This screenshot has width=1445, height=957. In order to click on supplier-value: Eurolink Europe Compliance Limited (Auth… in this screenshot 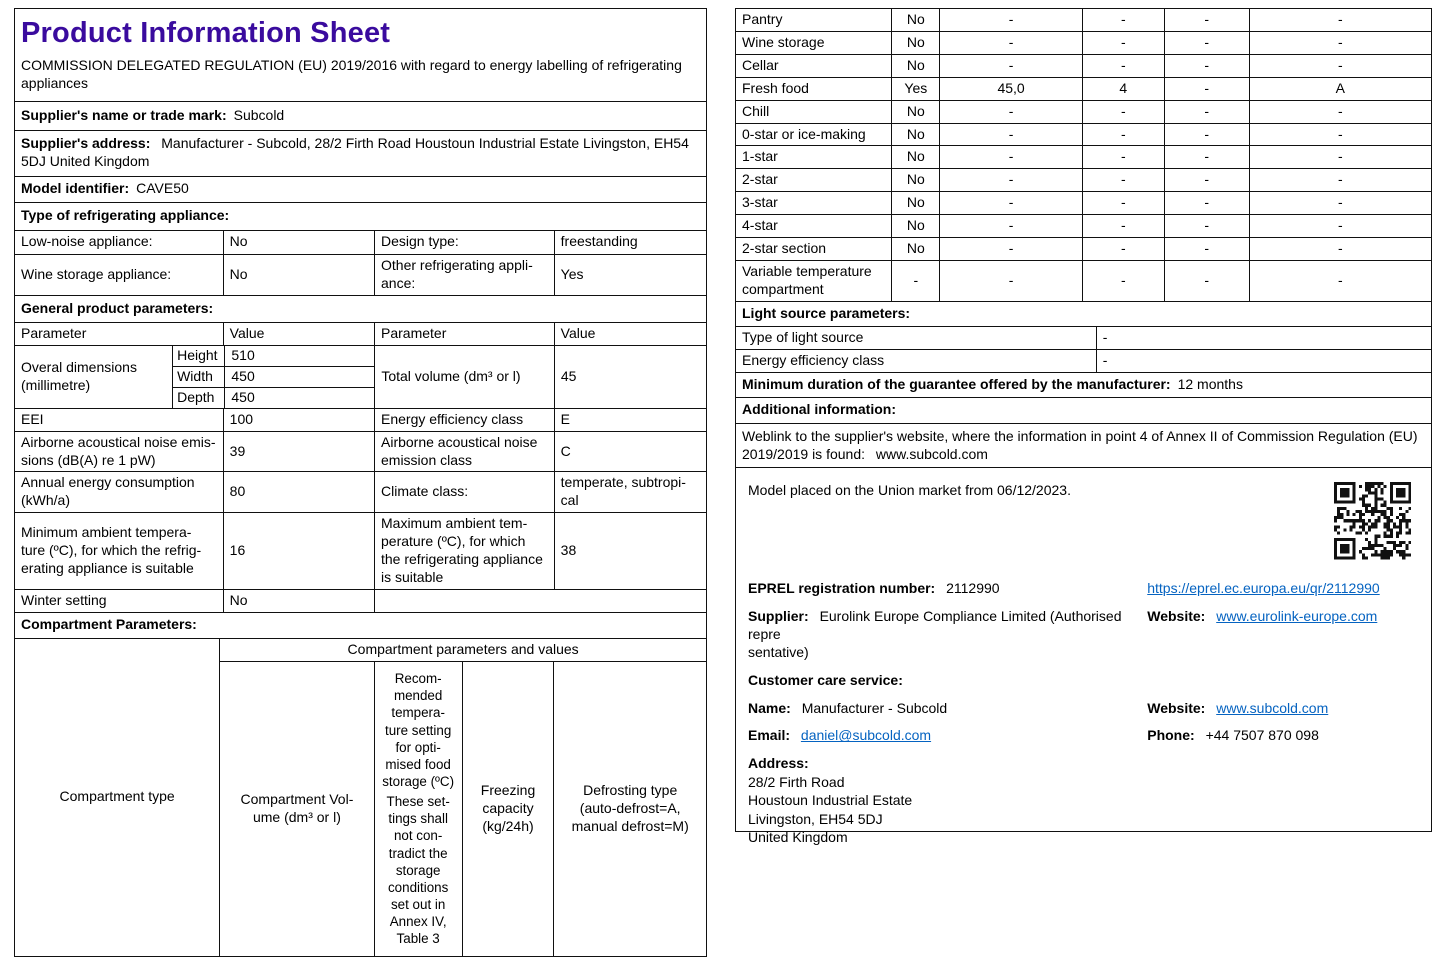, I will do `click(935, 633)`.